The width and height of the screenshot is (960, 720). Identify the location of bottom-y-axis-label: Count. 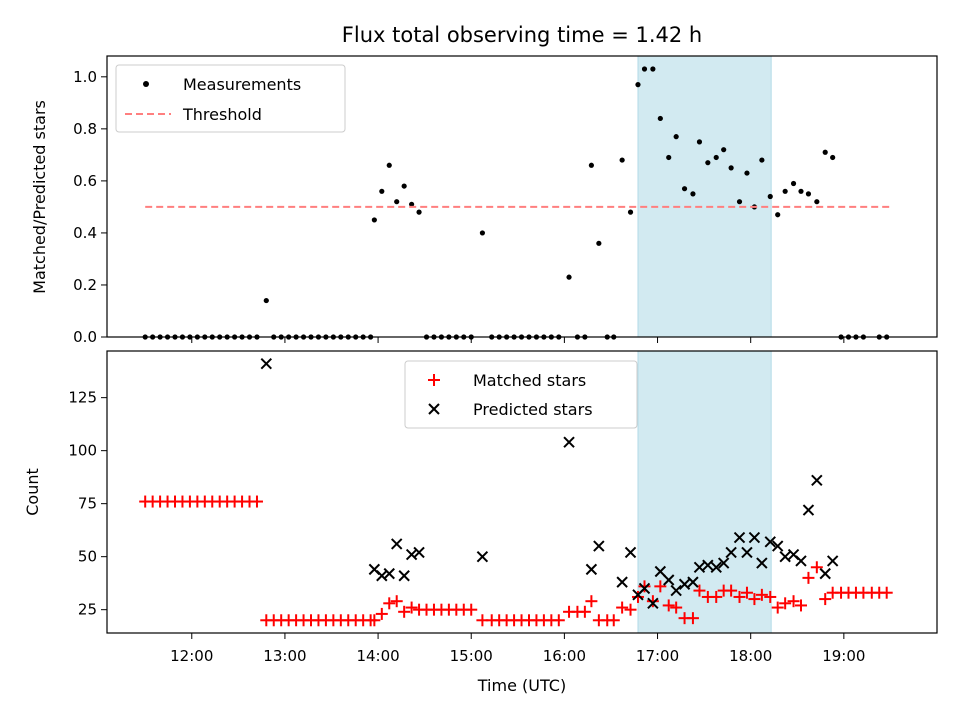
(32, 492).